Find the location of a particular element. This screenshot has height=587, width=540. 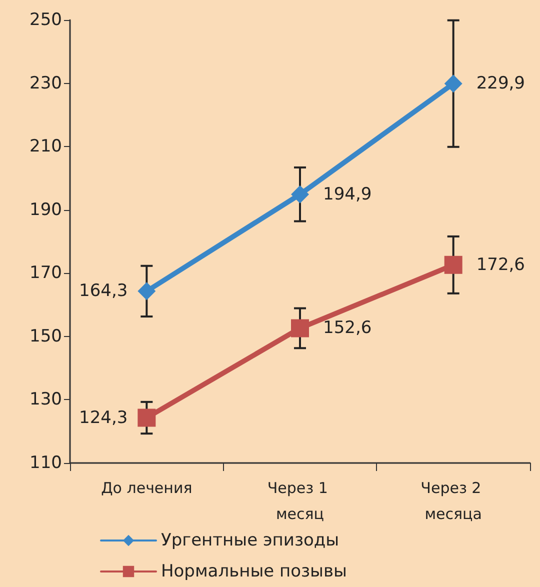

data-label: 172,6 is located at coordinates (501, 264).